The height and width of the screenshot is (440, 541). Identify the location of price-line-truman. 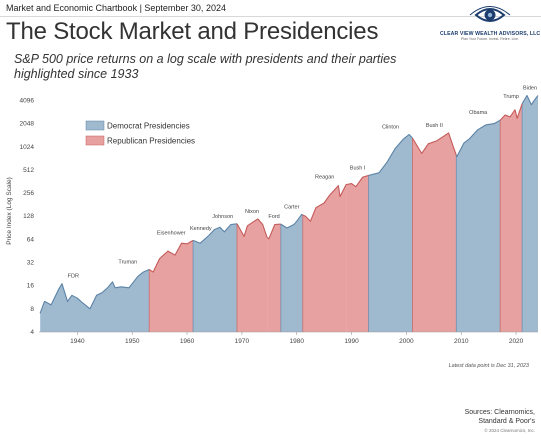
(128, 279).